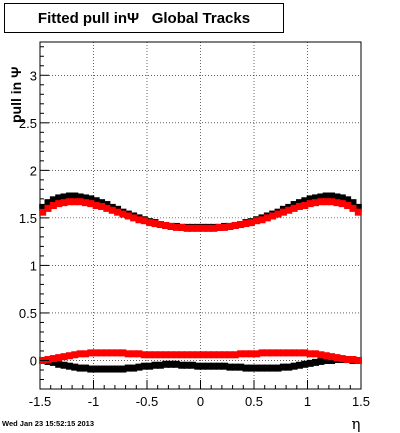 The width and height of the screenshot is (400, 433). What do you see at coordinates (48, 423) in the screenshot?
I see `timestamp: Wed Jan 23 15:52:15 2013` at bounding box center [48, 423].